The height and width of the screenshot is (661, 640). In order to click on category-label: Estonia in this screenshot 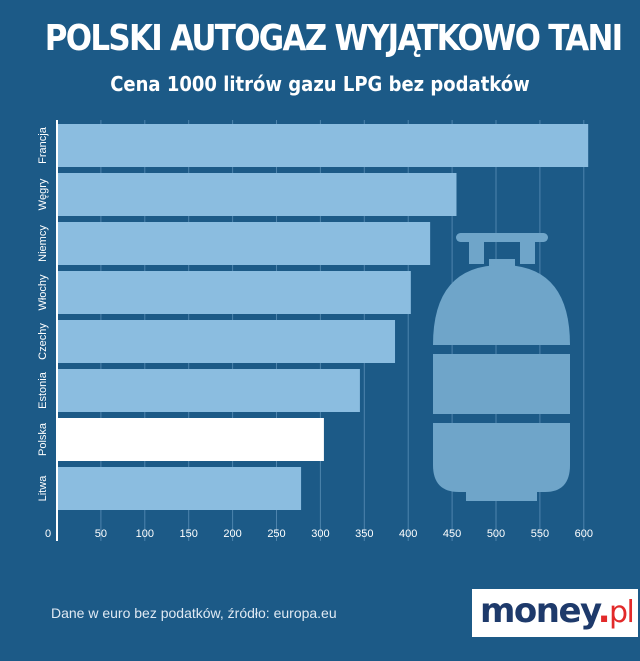, I will do `click(43, 390)`.